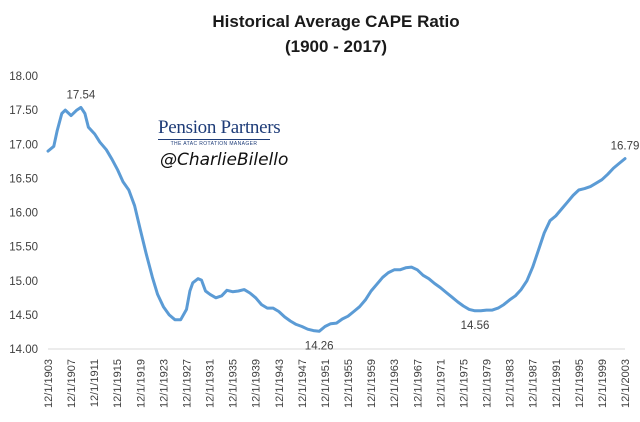 This screenshot has height=422, width=640. Describe the element at coordinates (488, 383) in the screenshot. I see `x-tick-label: 12/1/1979` at that location.